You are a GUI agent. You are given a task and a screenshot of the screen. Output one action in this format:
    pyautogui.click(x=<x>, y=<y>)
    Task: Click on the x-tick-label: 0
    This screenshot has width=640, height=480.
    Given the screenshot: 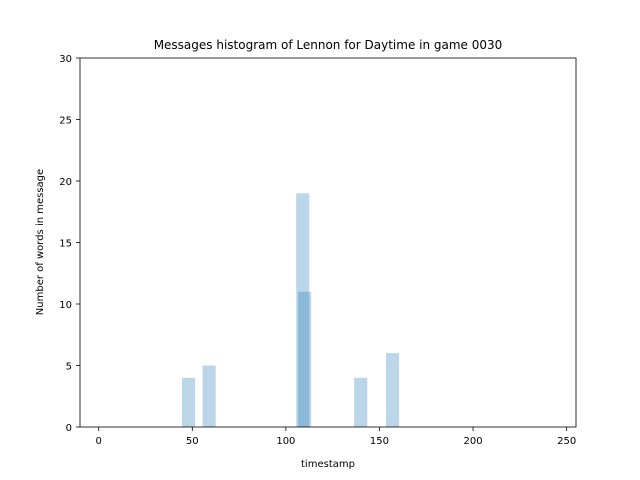 What is the action you would take?
    pyautogui.click(x=99, y=441)
    